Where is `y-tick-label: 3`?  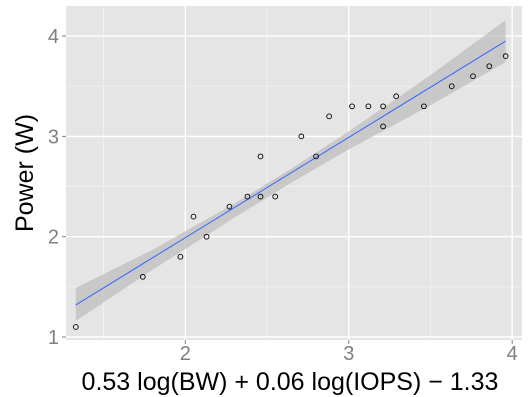 y-tick-label: 3 is located at coordinates (53, 137).